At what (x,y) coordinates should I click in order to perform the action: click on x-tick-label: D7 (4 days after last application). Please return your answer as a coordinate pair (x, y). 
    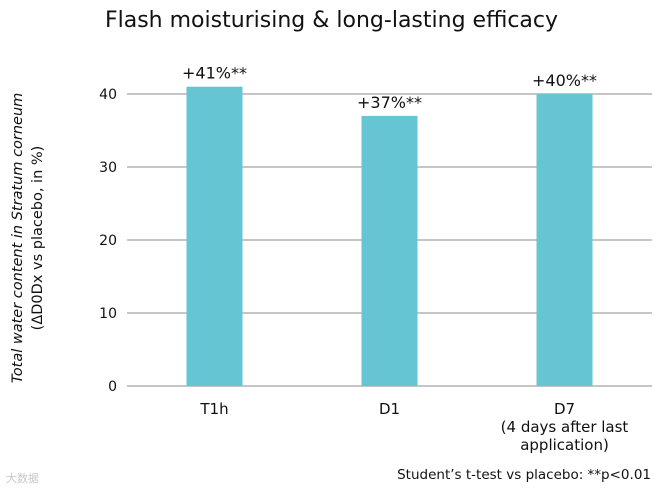
    Looking at the image, I should click on (565, 427).